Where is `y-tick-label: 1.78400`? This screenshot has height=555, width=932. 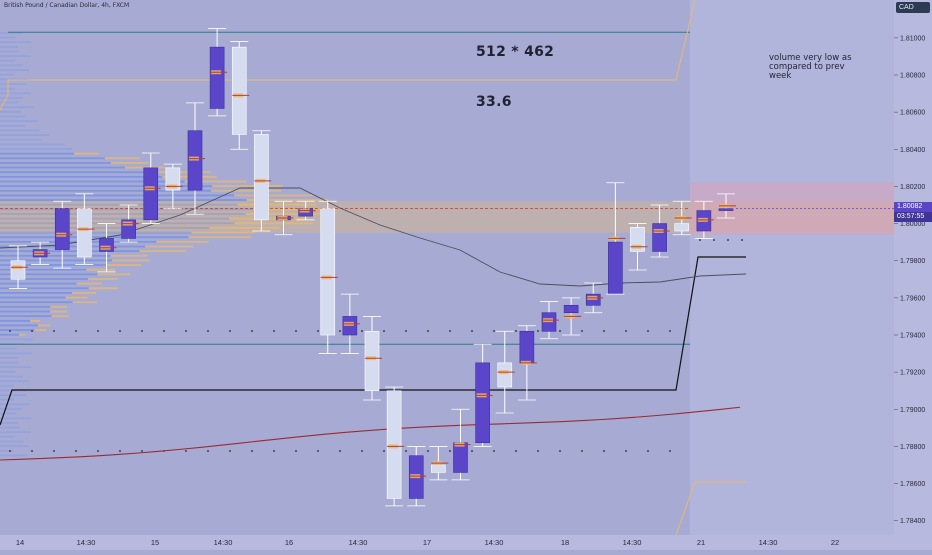
y-tick-label: 1.78400 is located at coordinates (912, 521).